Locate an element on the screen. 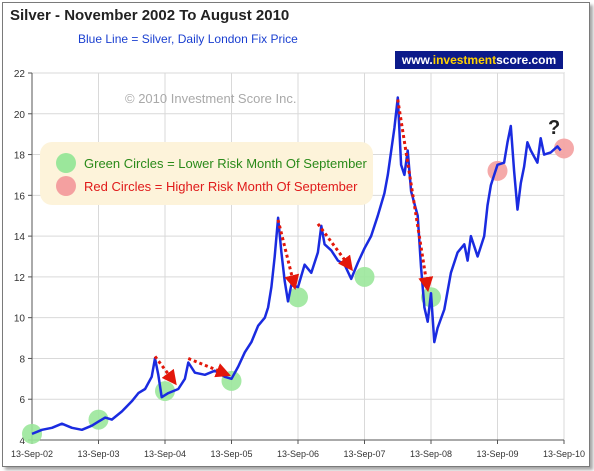 Image resolution: width=594 pixels, height=471 pixels. brand-prefix: www. is located at coordinates (417, 60).